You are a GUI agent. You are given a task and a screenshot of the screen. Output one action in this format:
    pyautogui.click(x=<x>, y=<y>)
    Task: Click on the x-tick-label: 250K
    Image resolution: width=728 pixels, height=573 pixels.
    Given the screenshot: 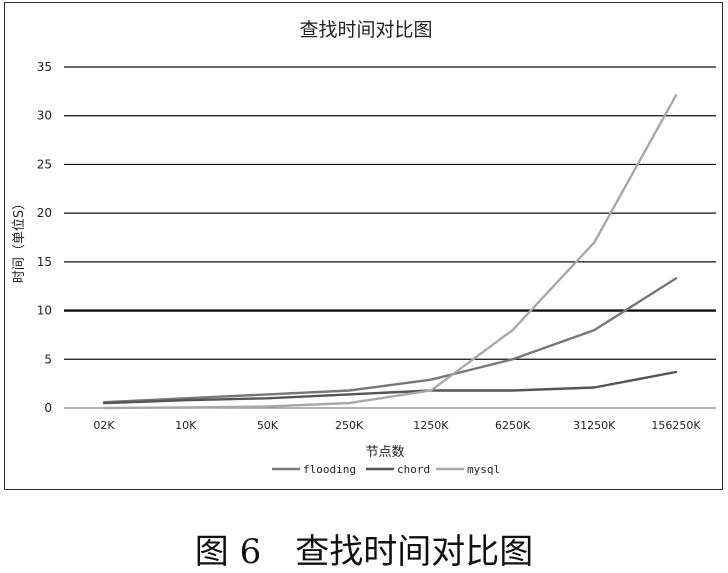 What is the action you would take?
    pyautogui.click(x=349, y=425)
    